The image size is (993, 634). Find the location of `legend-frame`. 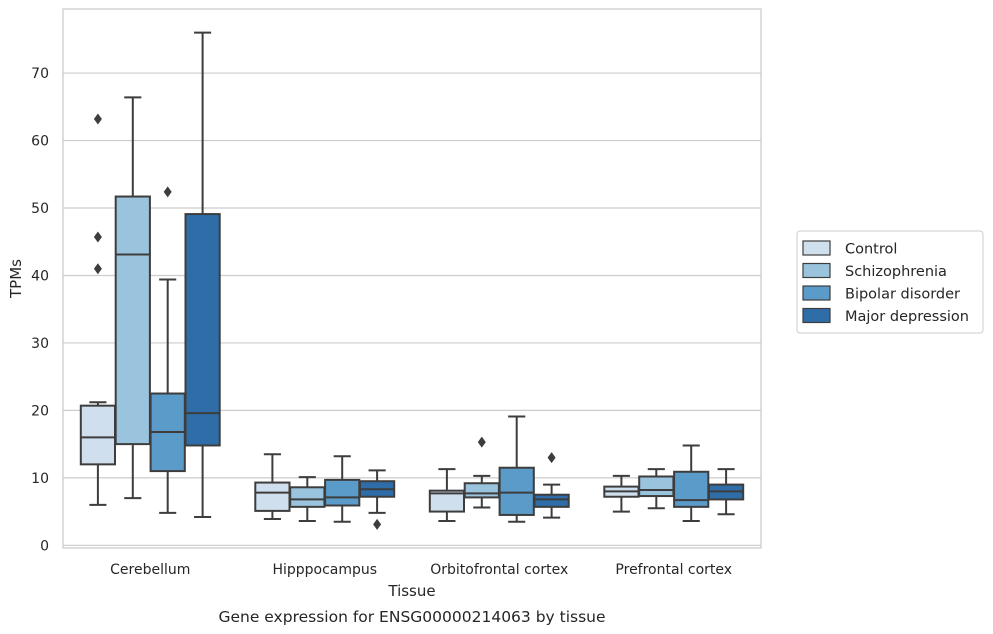

legend-frame is located at coordinates (890, 282).